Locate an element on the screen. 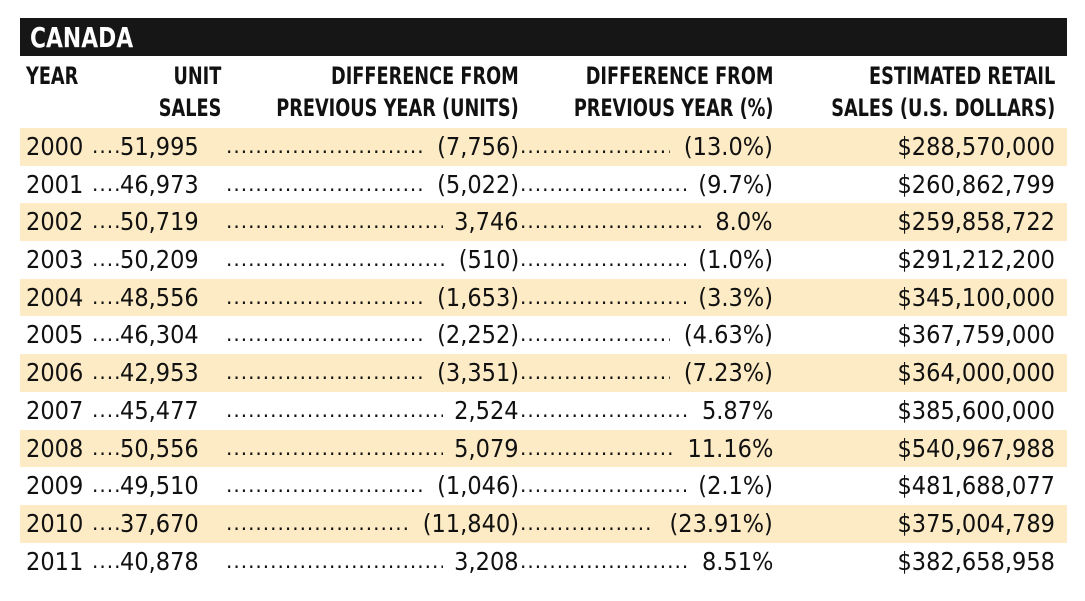 The image size is (1085, 601). cell-diff-percent: (3.3%) is located at coordinates (729, 297).